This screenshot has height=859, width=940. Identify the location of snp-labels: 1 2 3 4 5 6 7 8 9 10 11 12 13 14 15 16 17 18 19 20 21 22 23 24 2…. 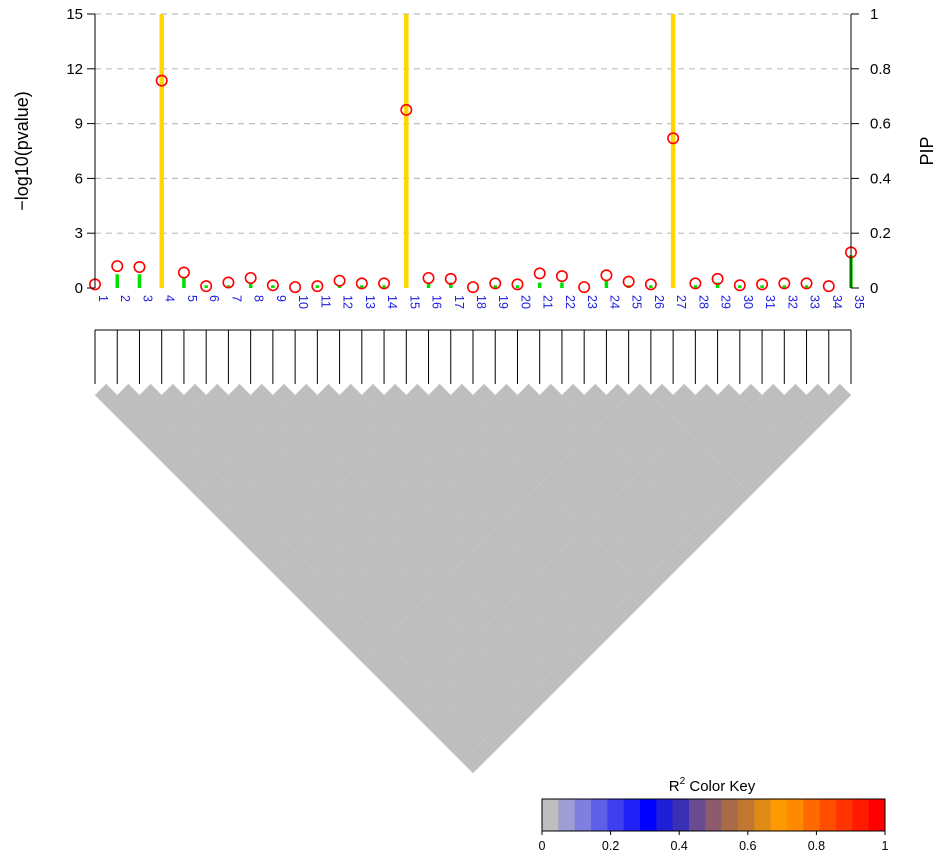
(481, 302).